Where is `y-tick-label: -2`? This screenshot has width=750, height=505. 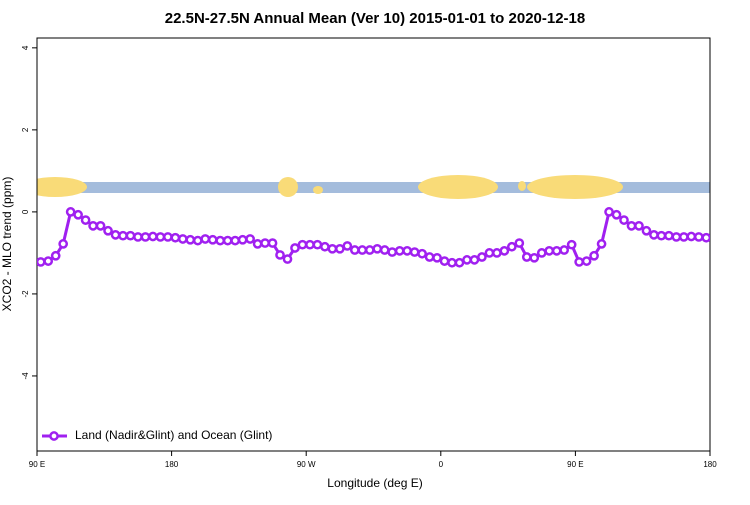 y-tick-label: -2 is located at coordinates (25, 294).